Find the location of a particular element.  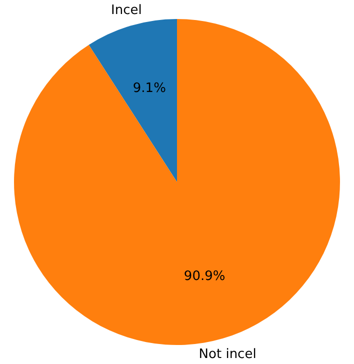

slice-label: Not incel is located at coordinates (227, 354).